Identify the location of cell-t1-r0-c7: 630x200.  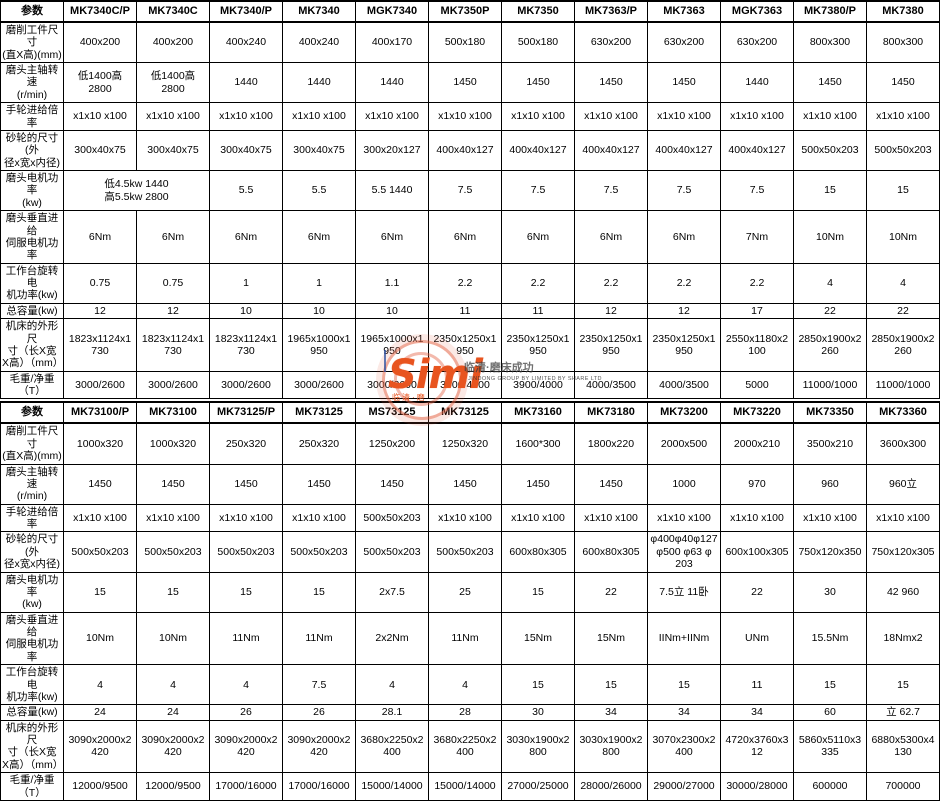
(611, 42).